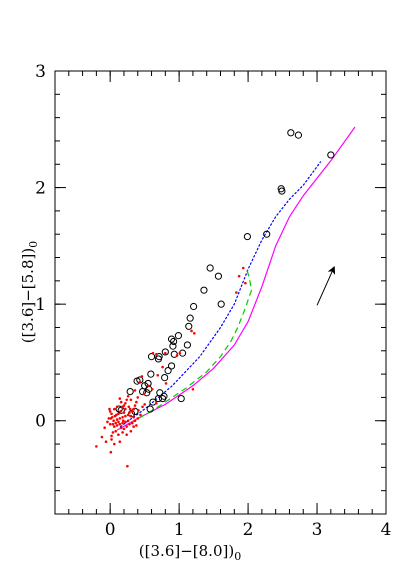 The height and width of the screenshot is (578, 409). I want to click on y-tick-label: 2, so click(40, 189).